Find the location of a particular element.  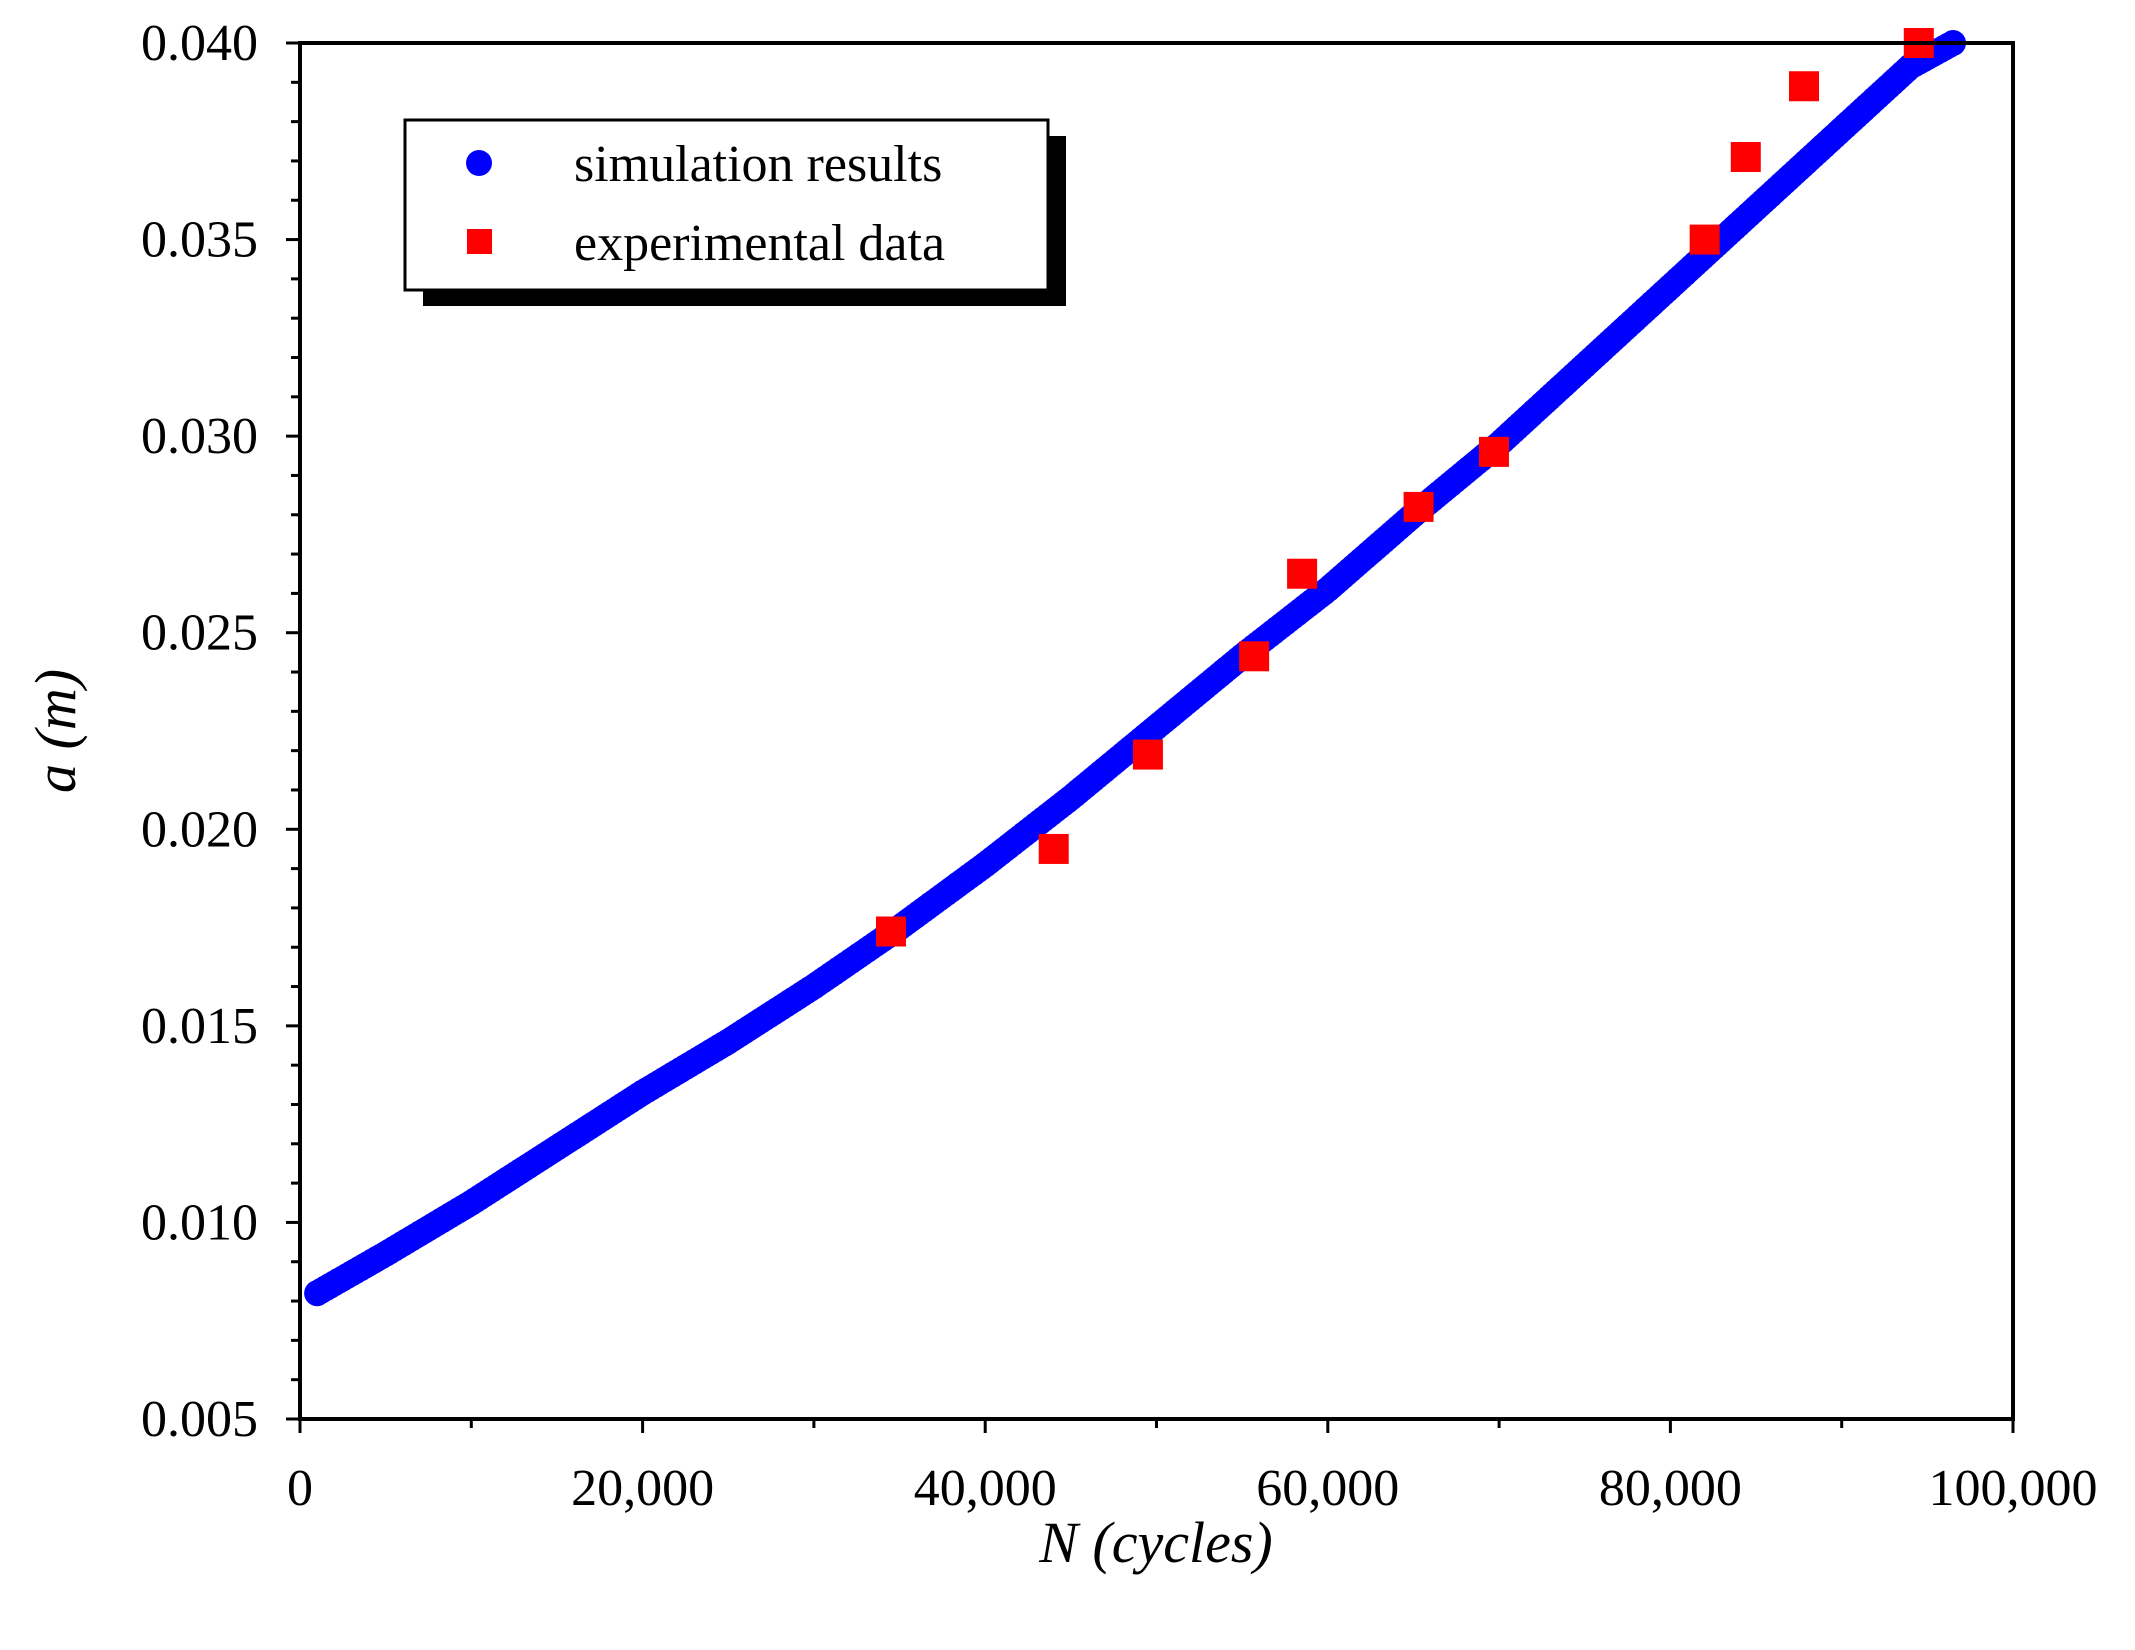

x-tick-label: 40,000 is located at coordinates (985, 1488).